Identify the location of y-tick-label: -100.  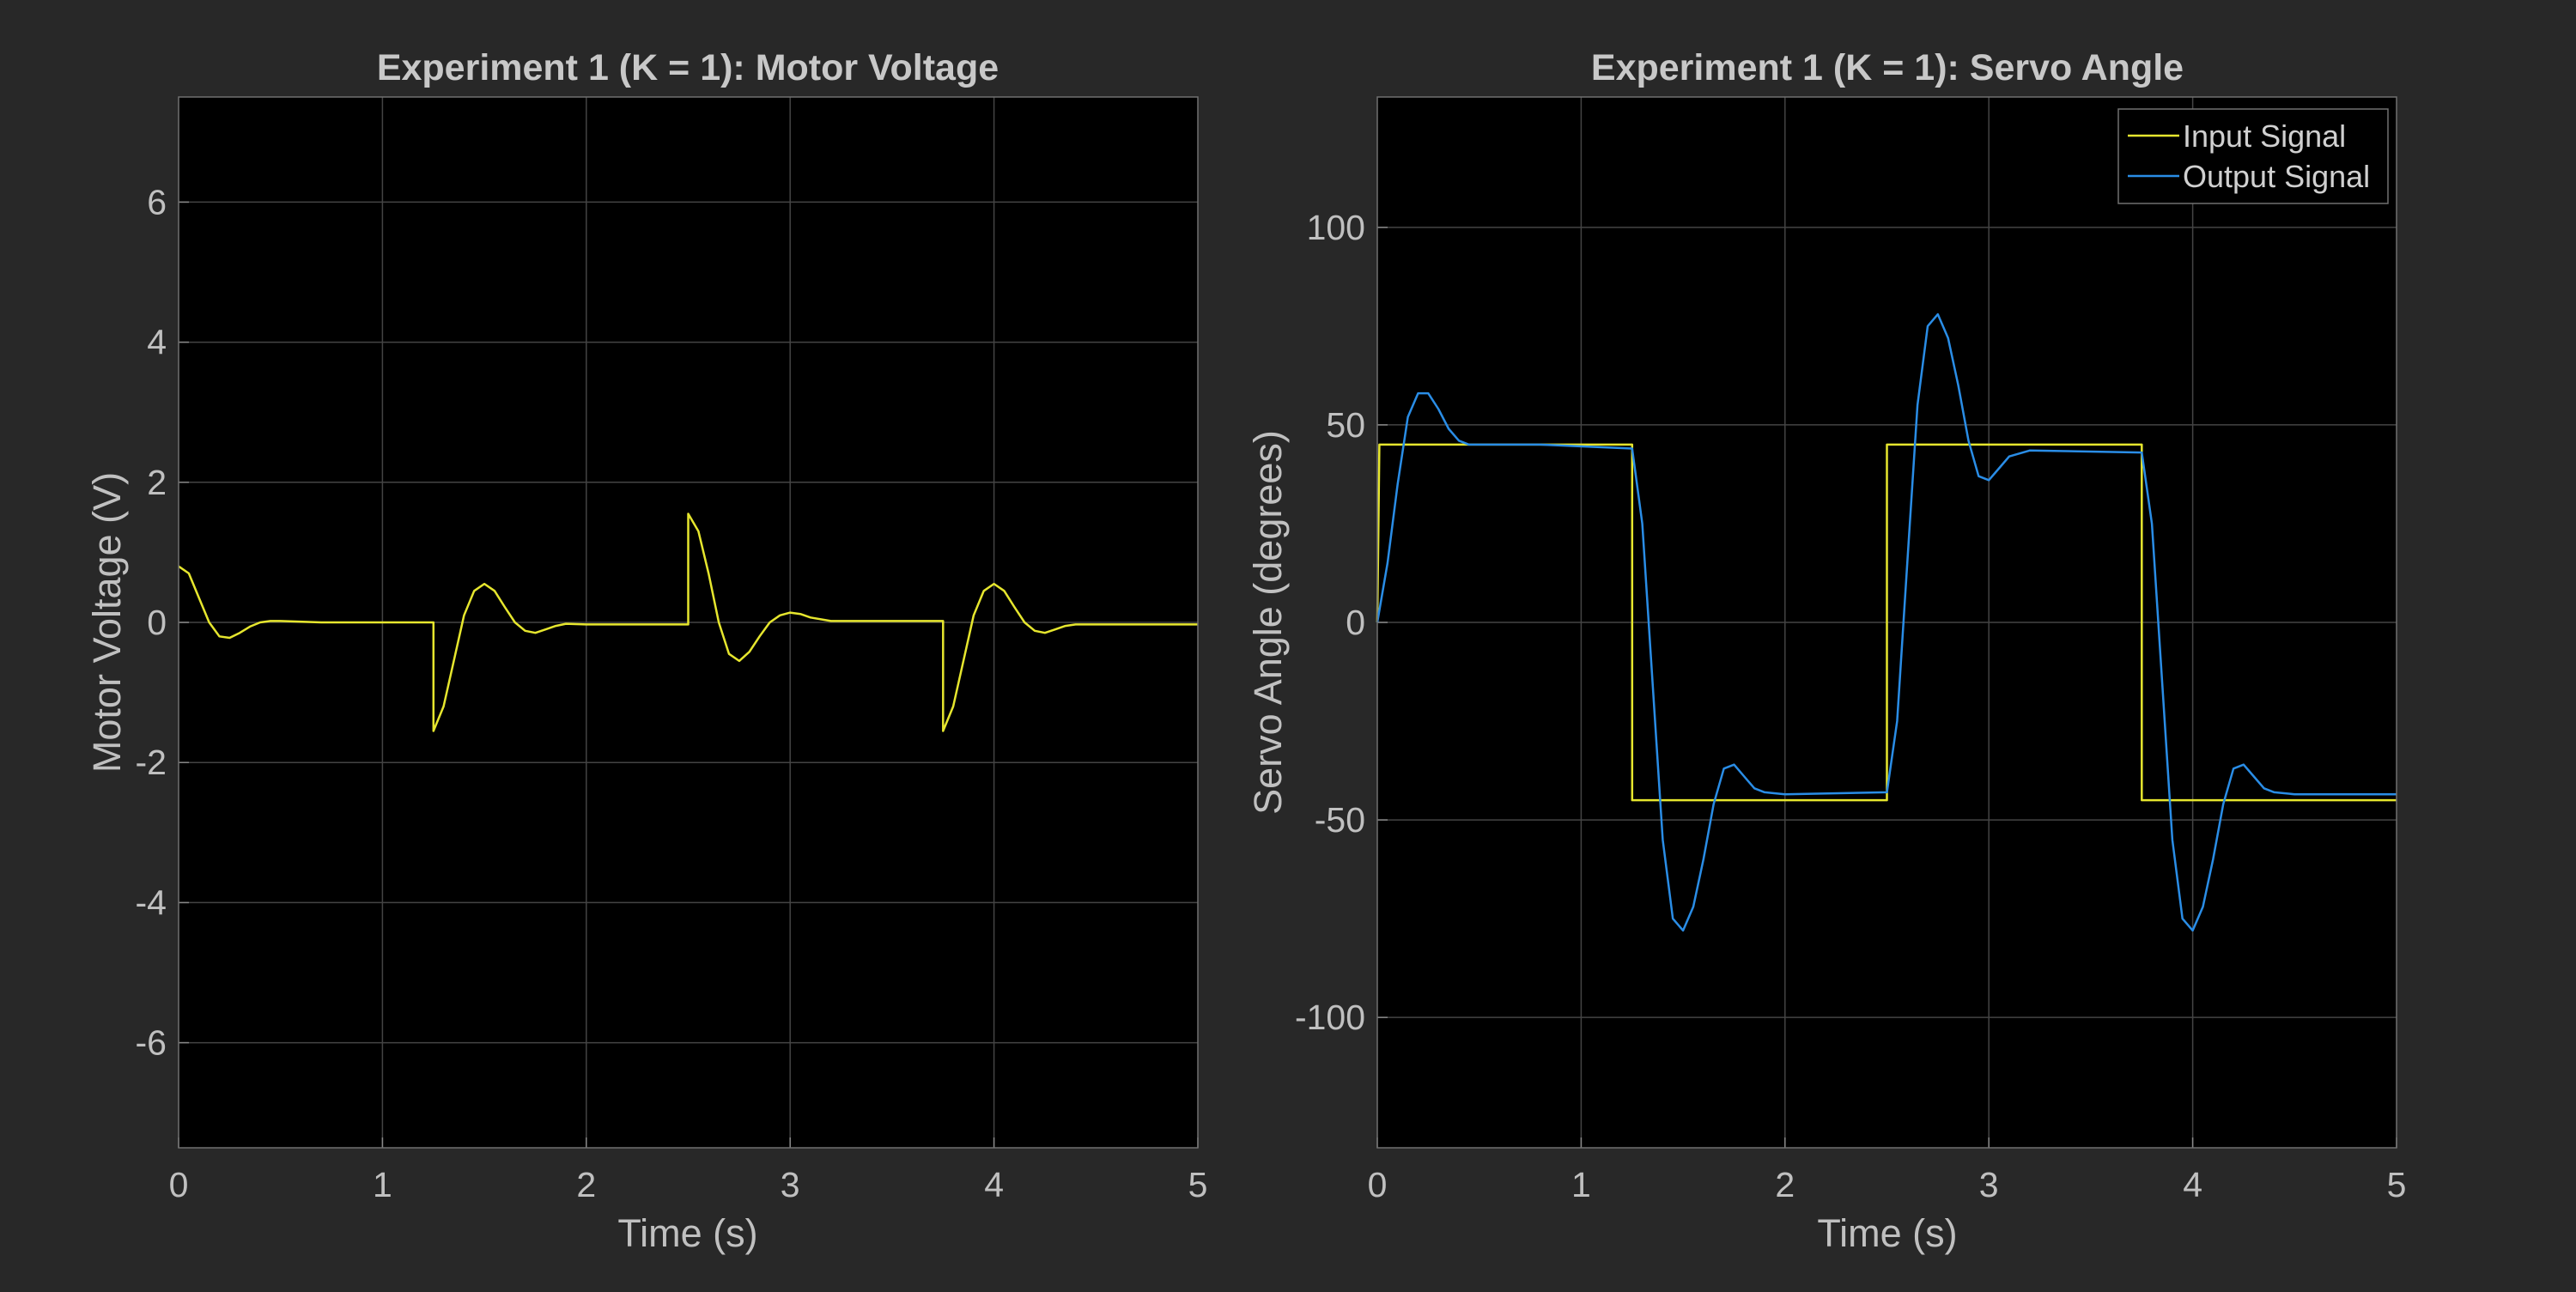
(1330, 1017).